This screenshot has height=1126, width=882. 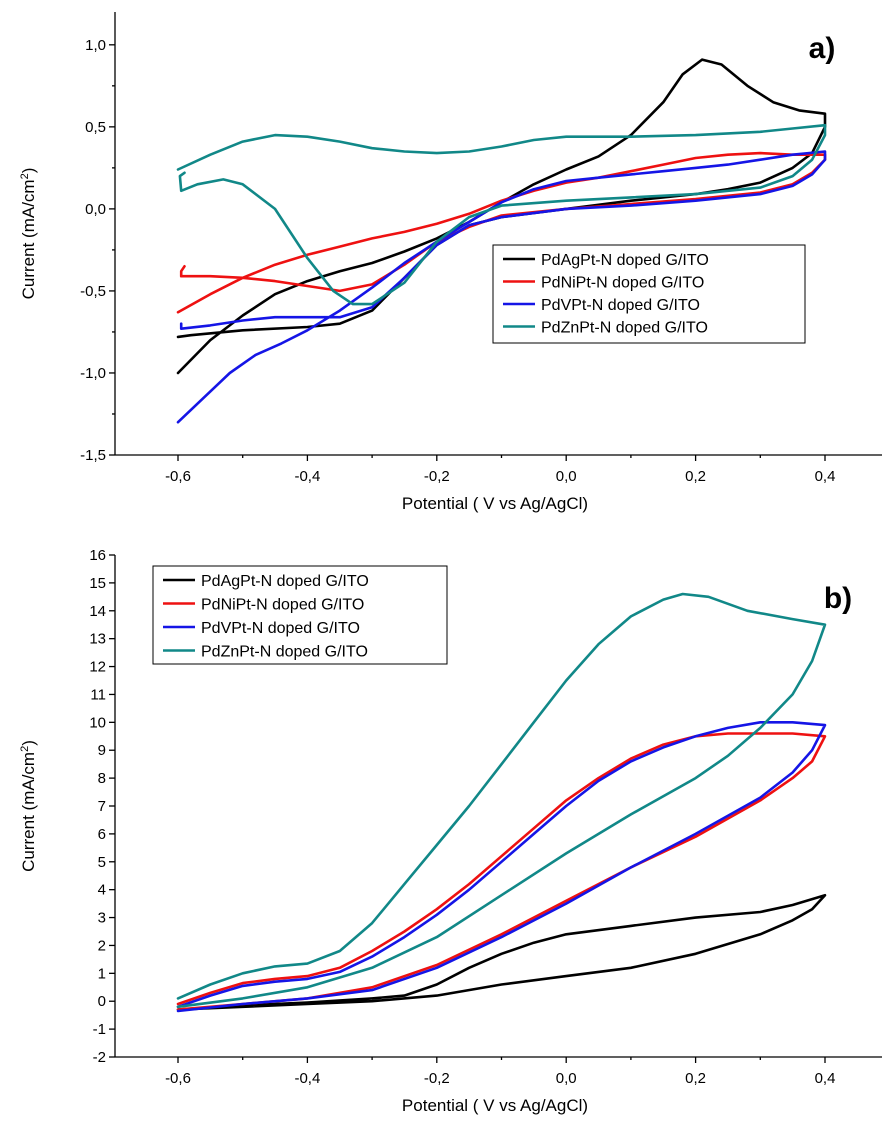 What do you see at coordinates (95, 45) in the screenshot?
I see `y-tick-label: 1,0` at bounding box center [95, 45].